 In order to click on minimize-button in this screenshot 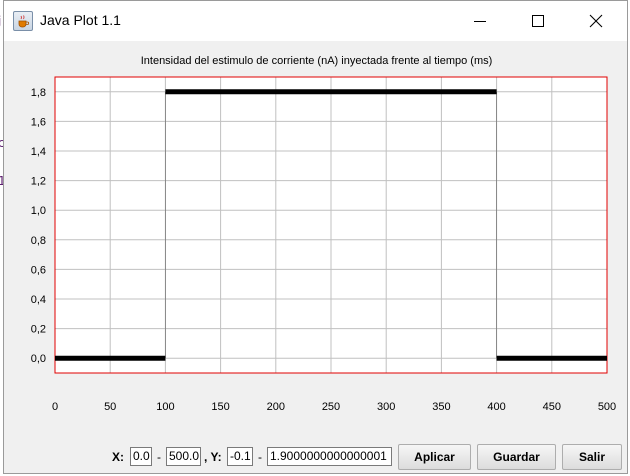, I will do `click(480, 21)`.